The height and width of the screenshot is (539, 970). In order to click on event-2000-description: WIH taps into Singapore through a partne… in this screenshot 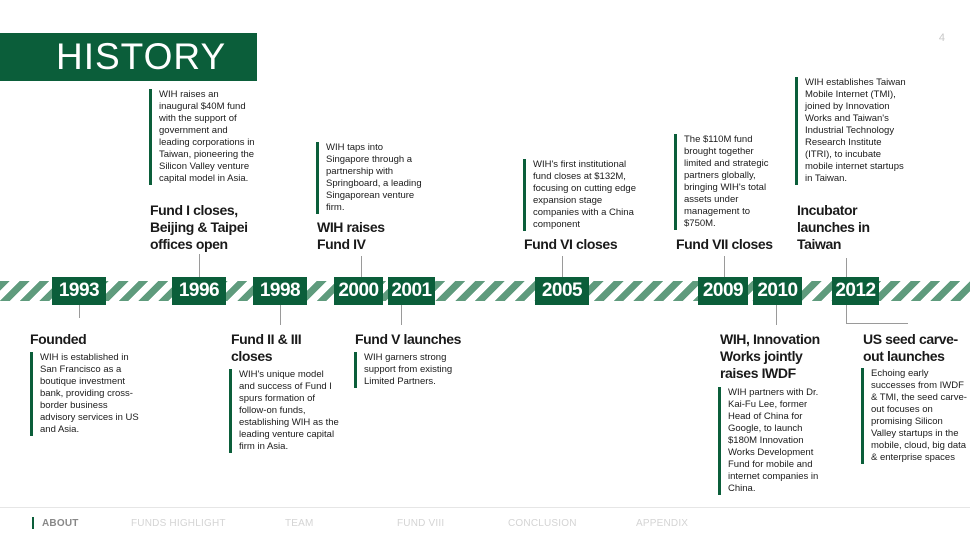, I will do `click(371, 178)`.